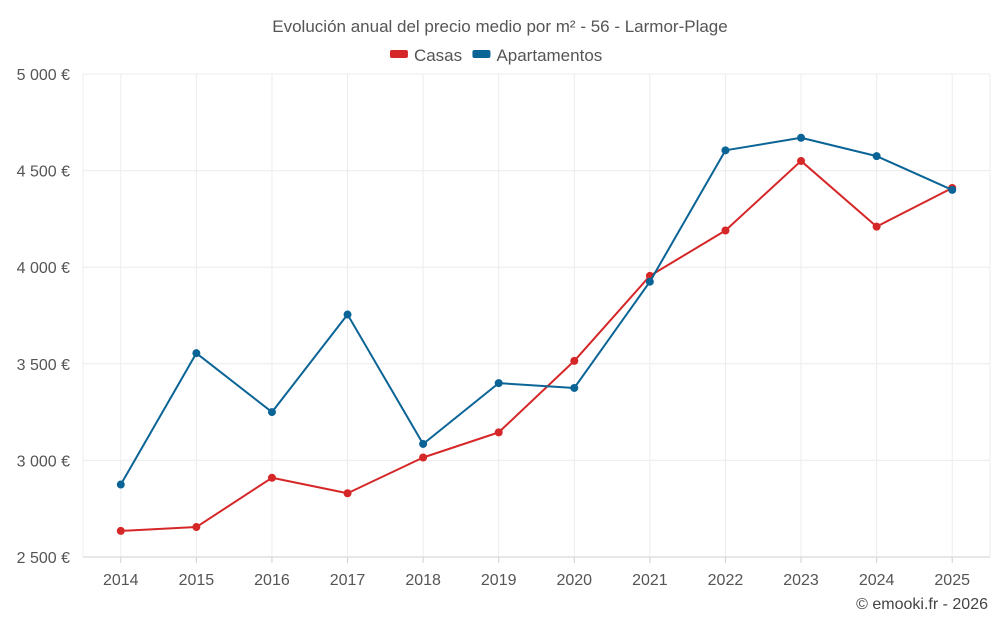 This screenshot has height=625, width=1000. I want to click on y-tick-label: 3 000 €, so click(43, 461).